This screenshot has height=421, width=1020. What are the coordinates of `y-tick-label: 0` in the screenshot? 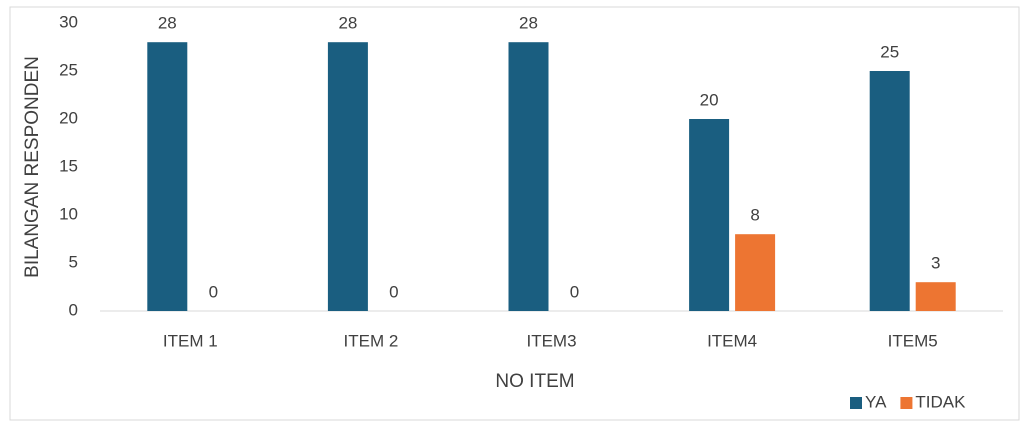 It's located at (73, 309).